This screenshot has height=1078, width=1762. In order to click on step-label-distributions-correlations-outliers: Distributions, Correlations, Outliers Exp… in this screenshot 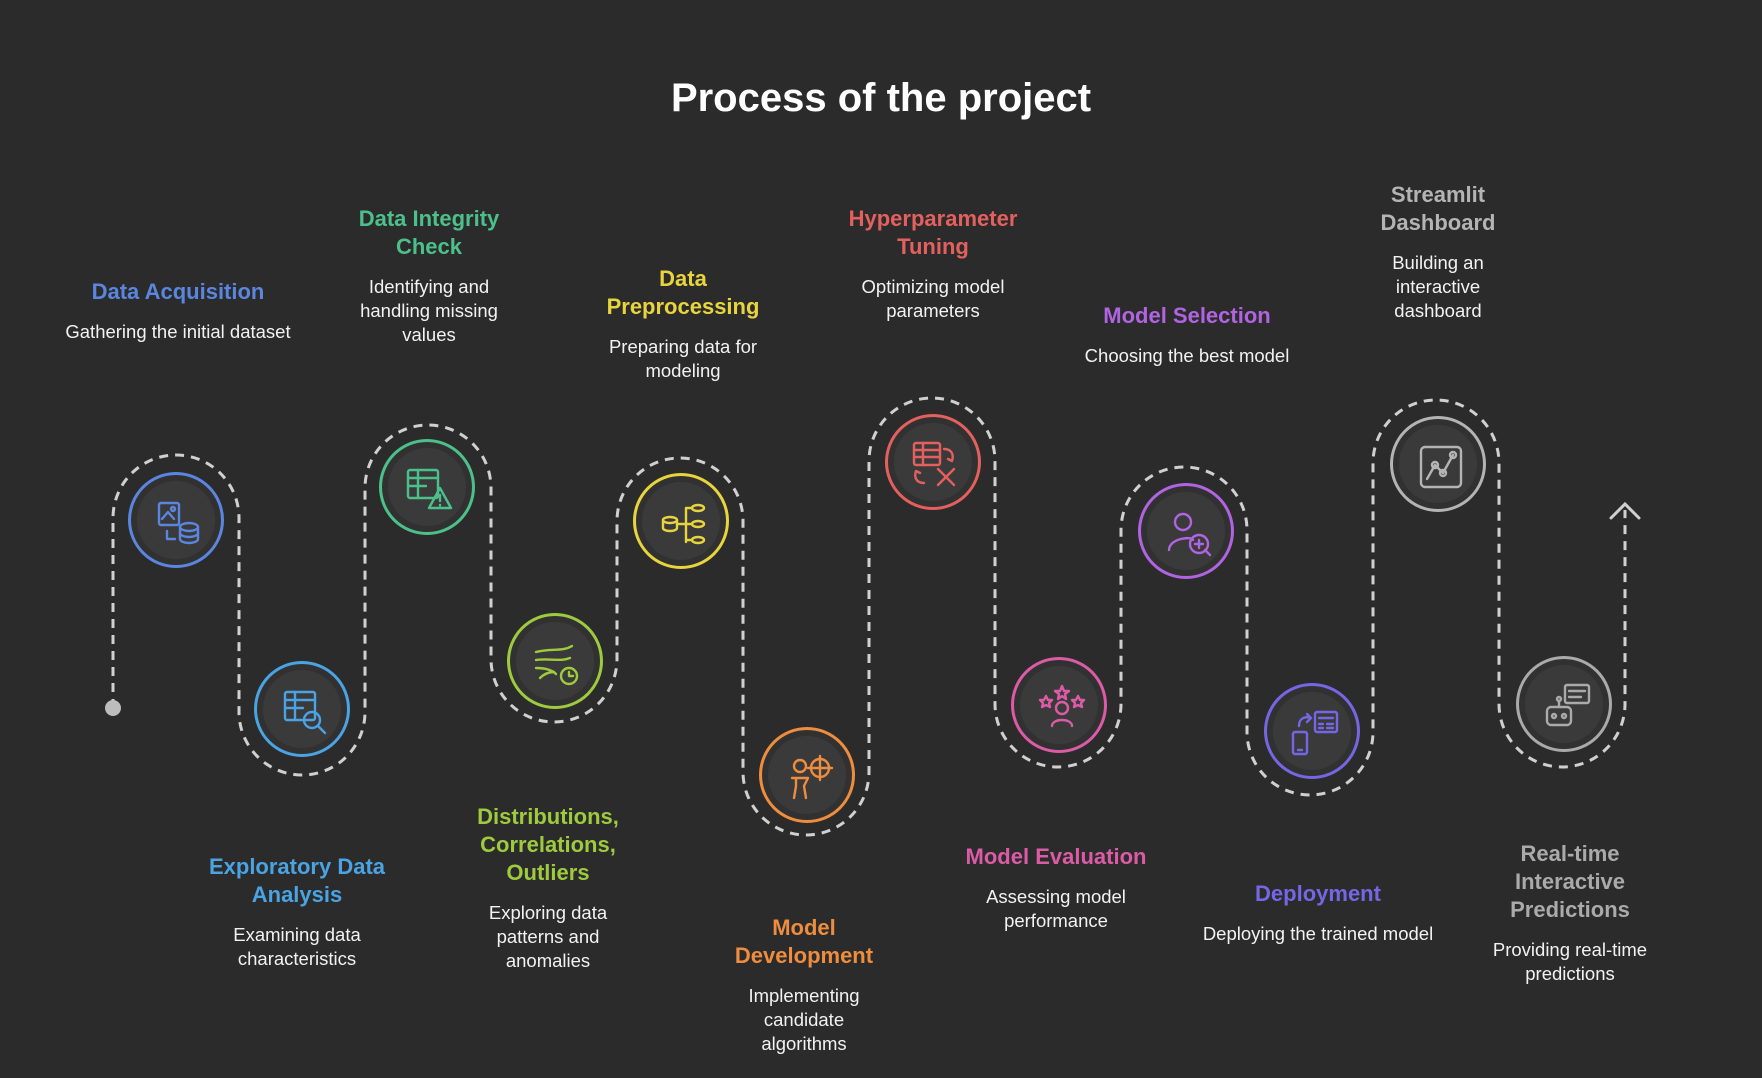, I will do `click(548, 888)`.